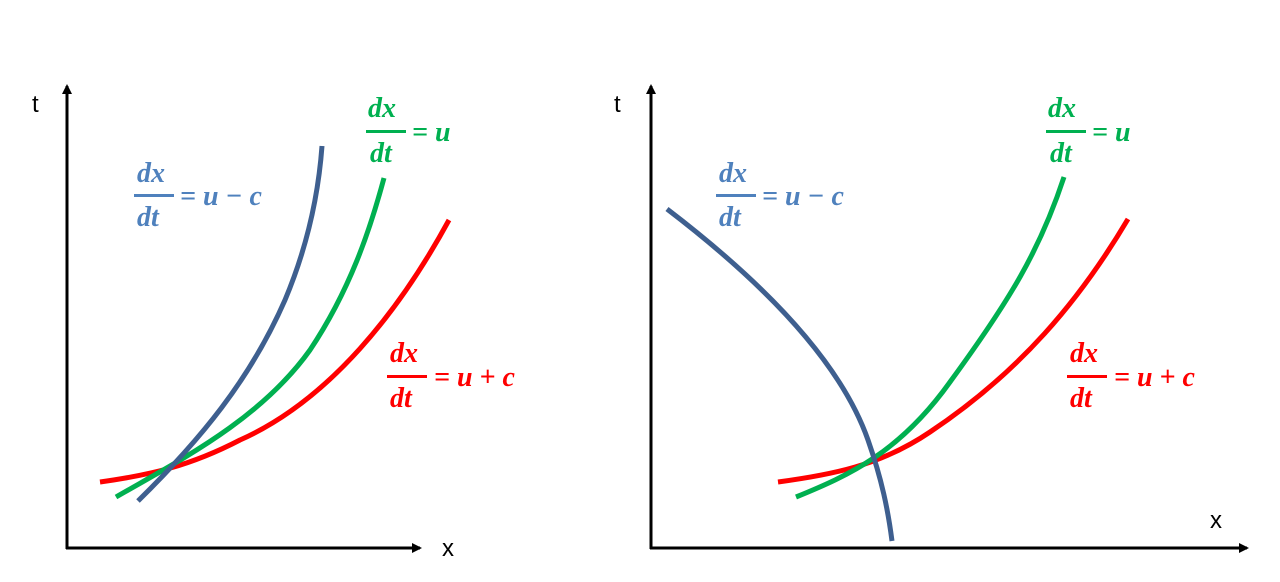 The image size is (1280, 582). What do you see at coordinates (931, 338) in the screenshot?
I see `curve-u` at bounding box center [931, 338].